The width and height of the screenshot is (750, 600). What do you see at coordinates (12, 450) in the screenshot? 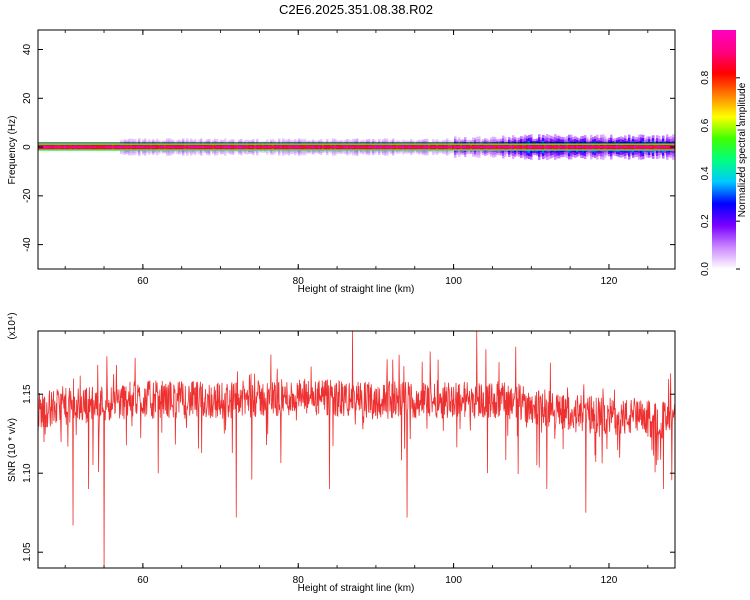
I see `snr-y-label: SNR (10 * v/v)` at bounding box center [12, 450].